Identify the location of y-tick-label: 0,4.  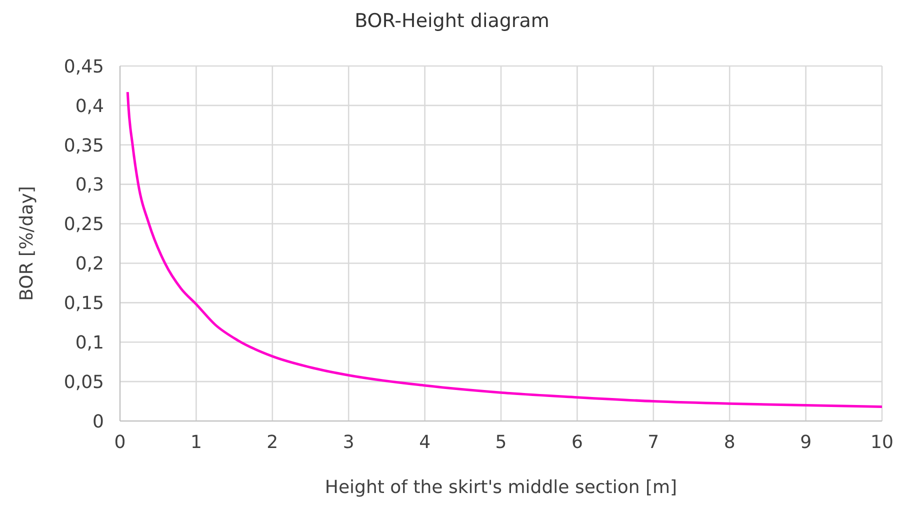
(89, 106).